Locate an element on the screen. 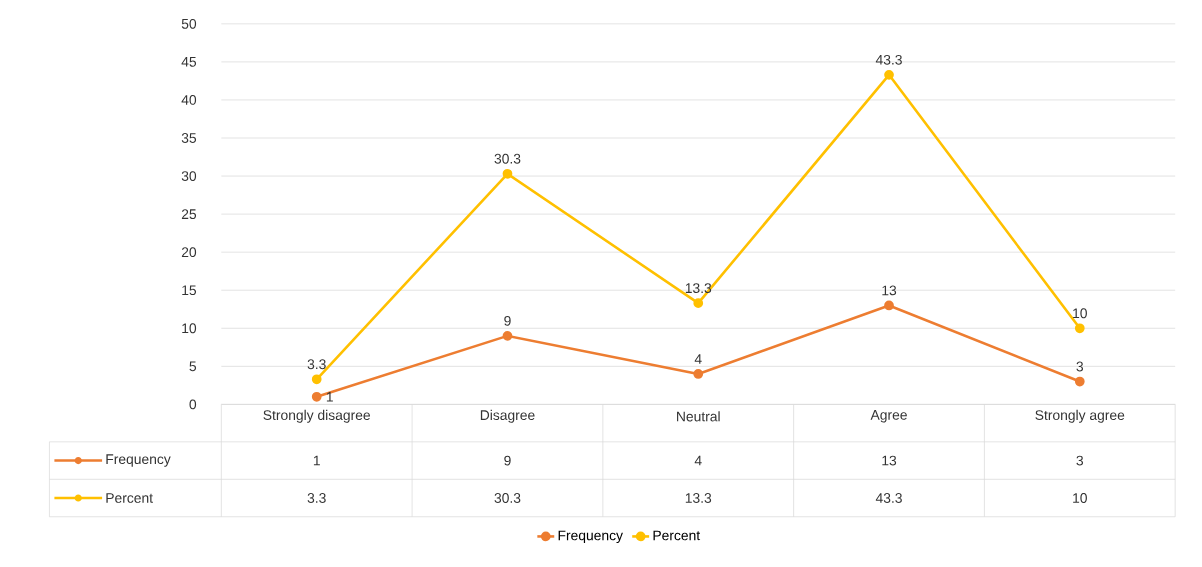 This screenshot has width=1202, height=567. text: Percent is located at coordinates (129, 498).